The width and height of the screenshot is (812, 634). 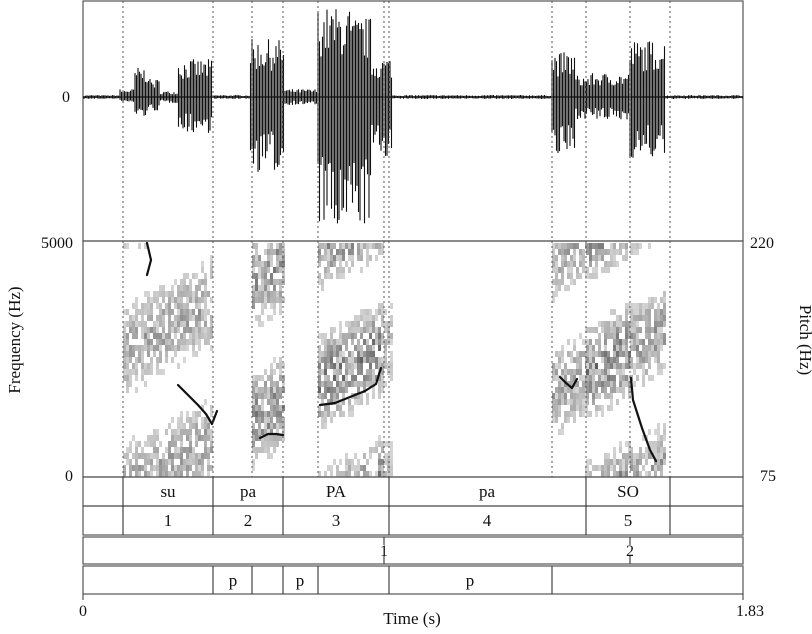 What do you see at coordinates (69, 476) in the screenshot?
I see `frequency-min-label: 0` at bounding box center [69, 476].